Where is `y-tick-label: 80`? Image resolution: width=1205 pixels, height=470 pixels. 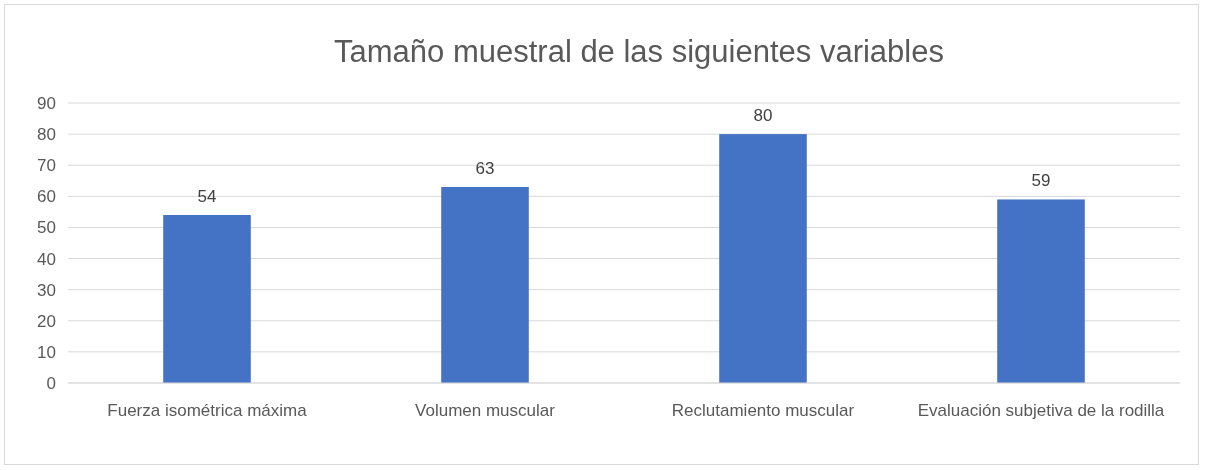 y-tick-label: 80 is located at coordinates (46, 135).